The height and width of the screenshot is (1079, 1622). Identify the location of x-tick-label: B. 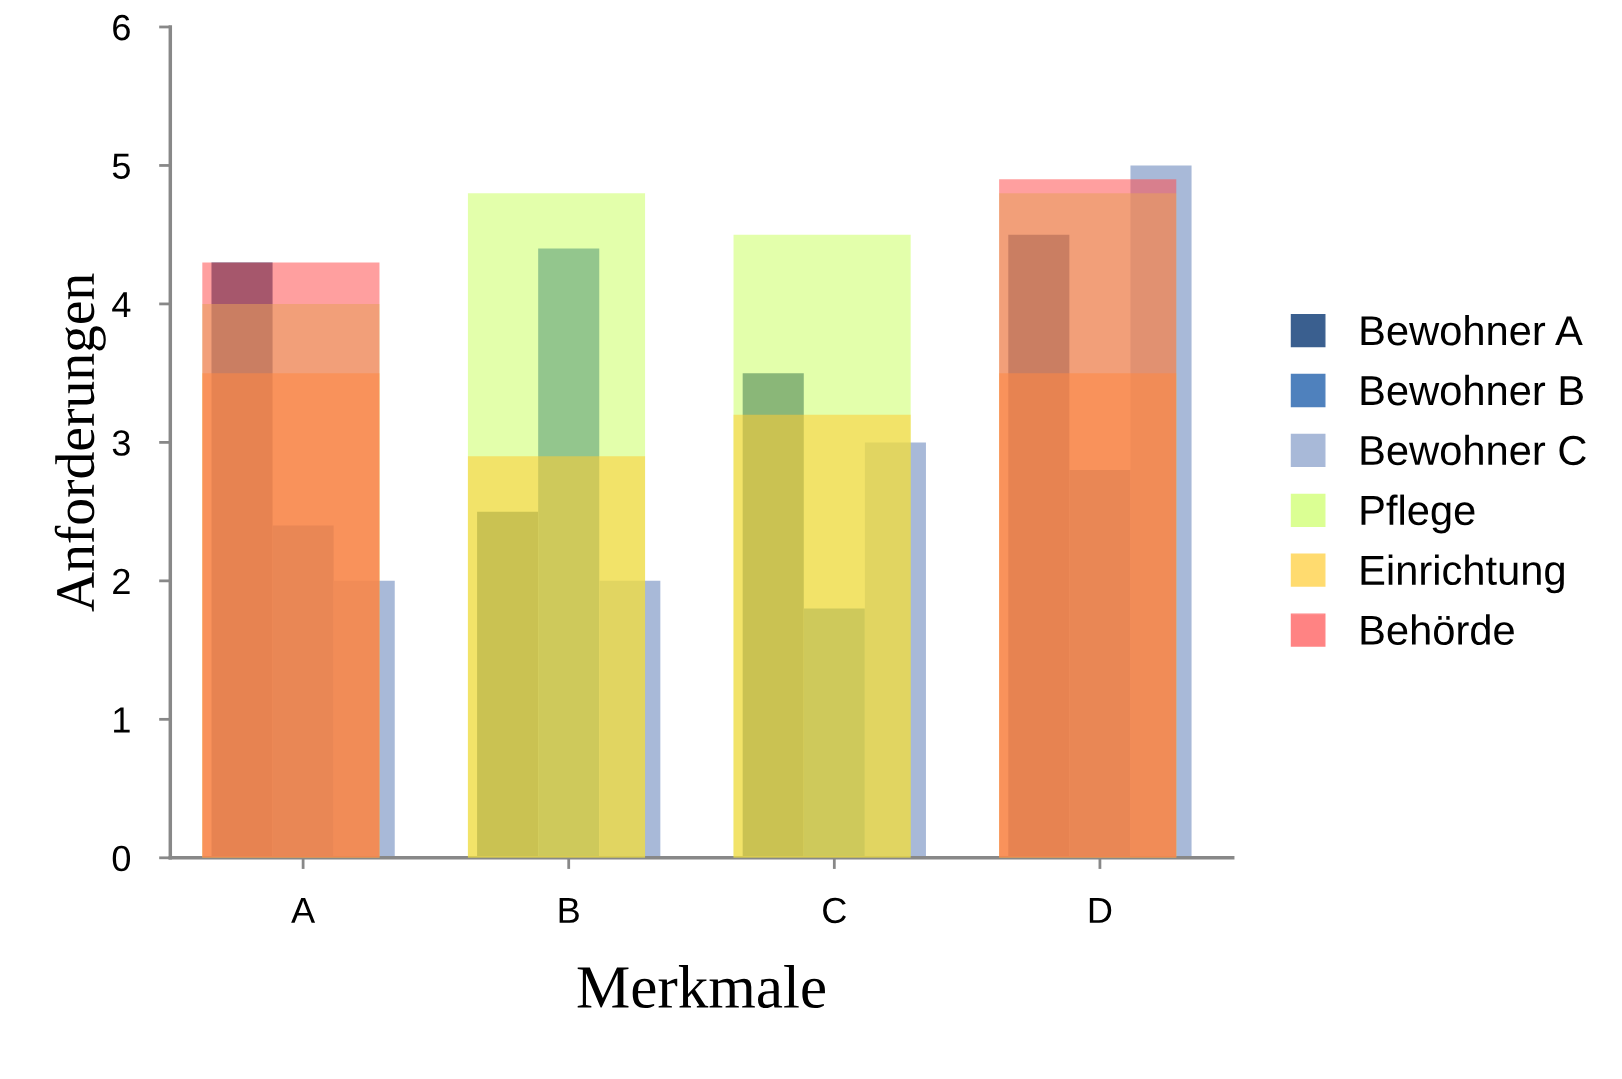
(569, 910).